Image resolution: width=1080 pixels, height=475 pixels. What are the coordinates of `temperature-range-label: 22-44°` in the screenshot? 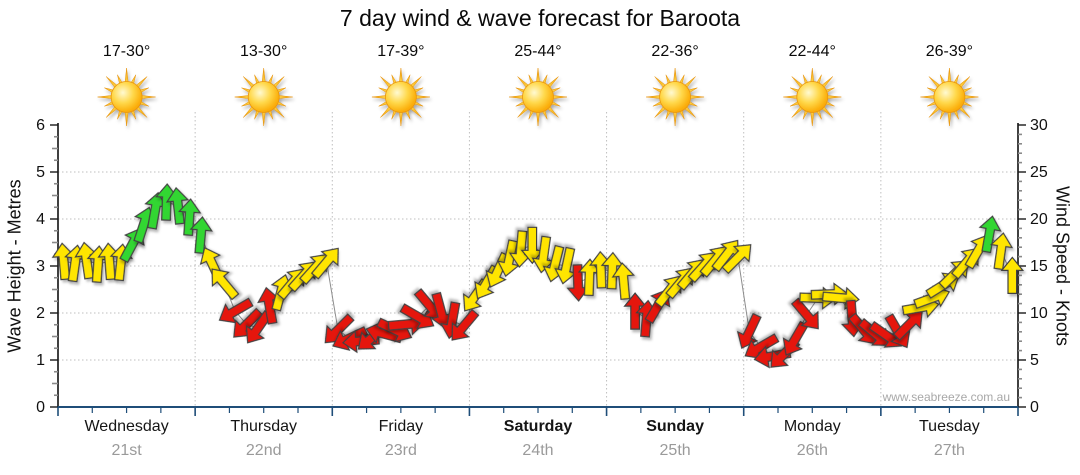 It's located at (812, 51).